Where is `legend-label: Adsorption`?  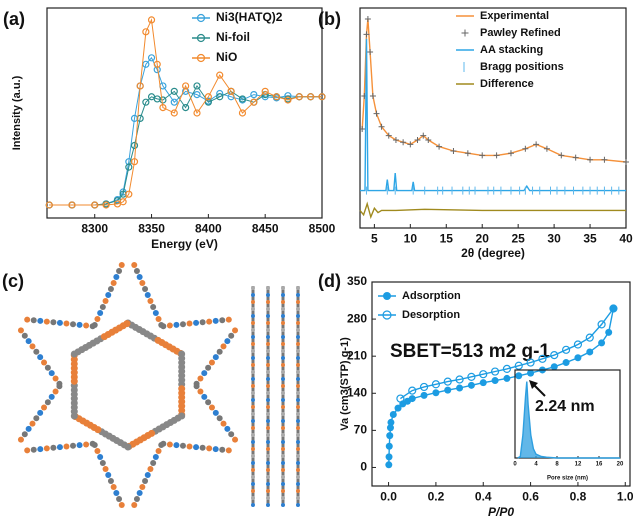
legend-label: Adsorption is located at coordinates (431, 296).